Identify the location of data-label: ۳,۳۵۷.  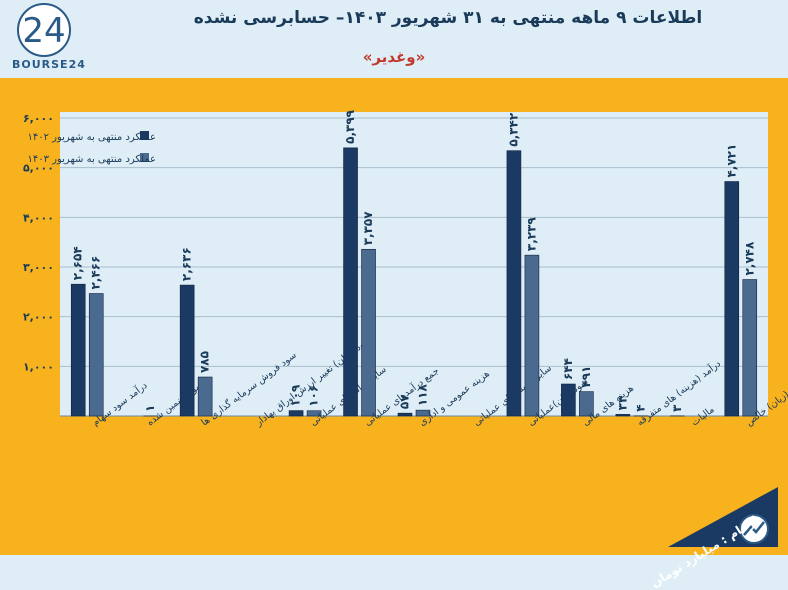
(368, 228).